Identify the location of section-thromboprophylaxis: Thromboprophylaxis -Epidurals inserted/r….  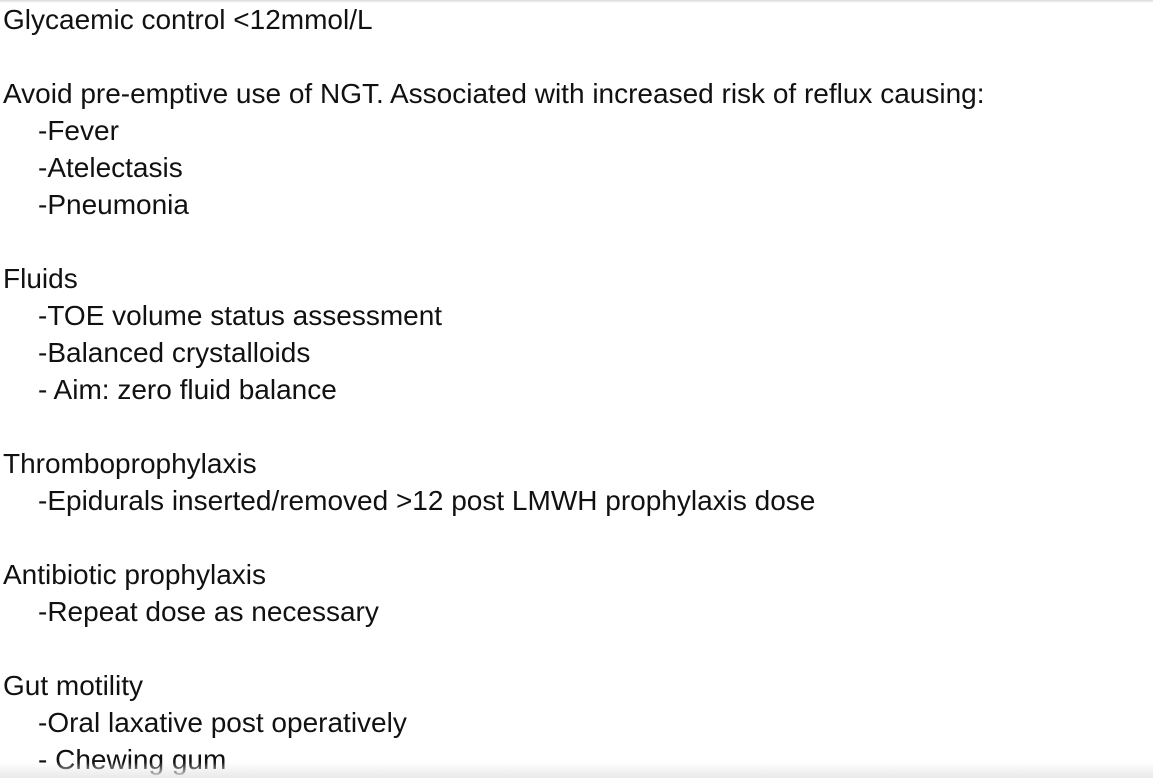
(575, 482).